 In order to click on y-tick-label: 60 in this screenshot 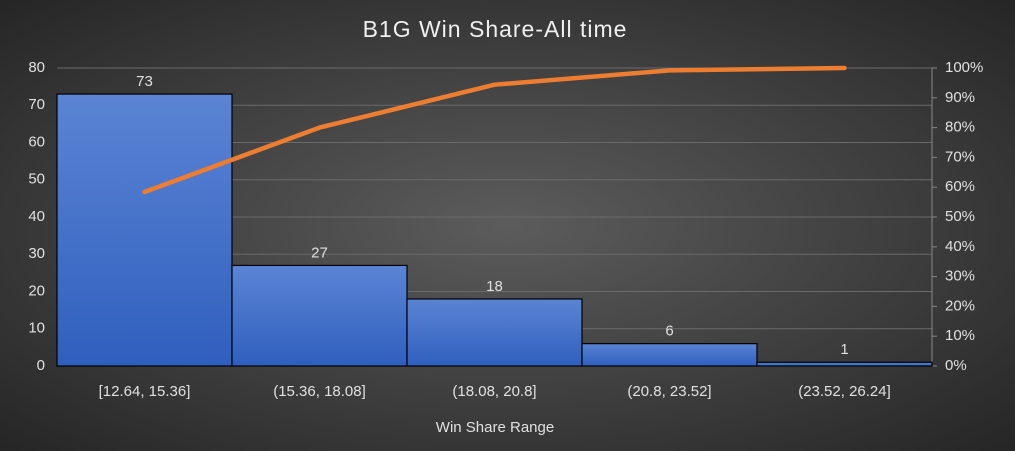, I will do `click(36, 141)`.